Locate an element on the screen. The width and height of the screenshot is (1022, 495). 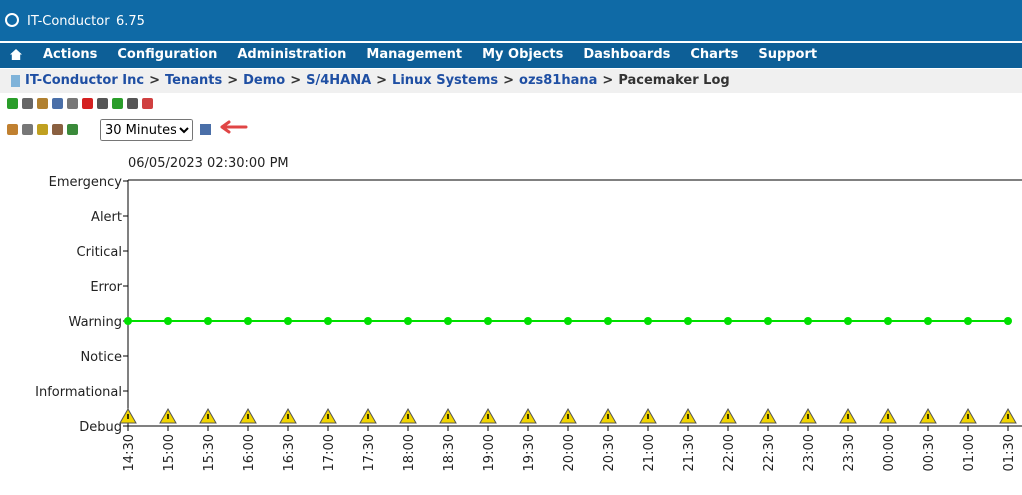
breadcrumb-link: S/4HANA is located at coordinates (339, 80).